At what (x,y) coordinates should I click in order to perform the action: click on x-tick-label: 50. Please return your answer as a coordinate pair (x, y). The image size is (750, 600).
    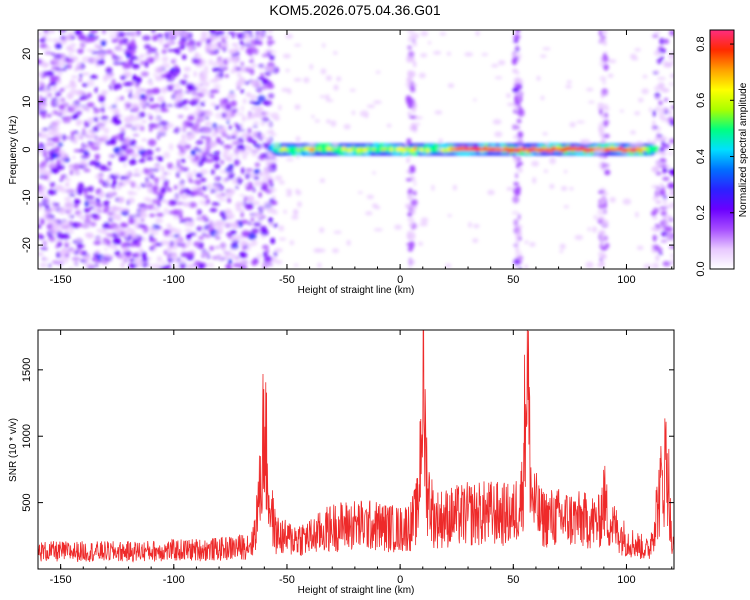
    Looking at the image, I should click on (513, 280).